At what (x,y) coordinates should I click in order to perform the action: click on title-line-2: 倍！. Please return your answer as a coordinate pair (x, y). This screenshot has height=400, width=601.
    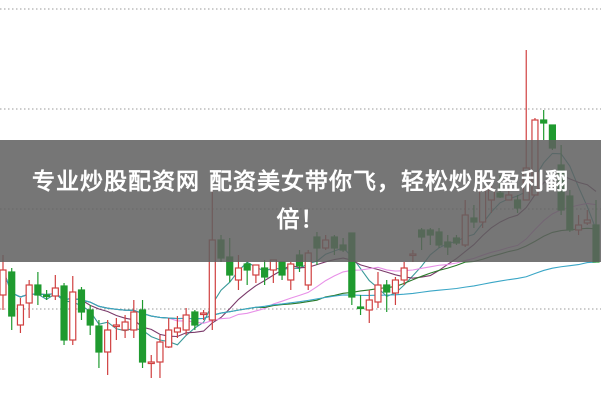
    Looking at the image, I should click on (300, 220).